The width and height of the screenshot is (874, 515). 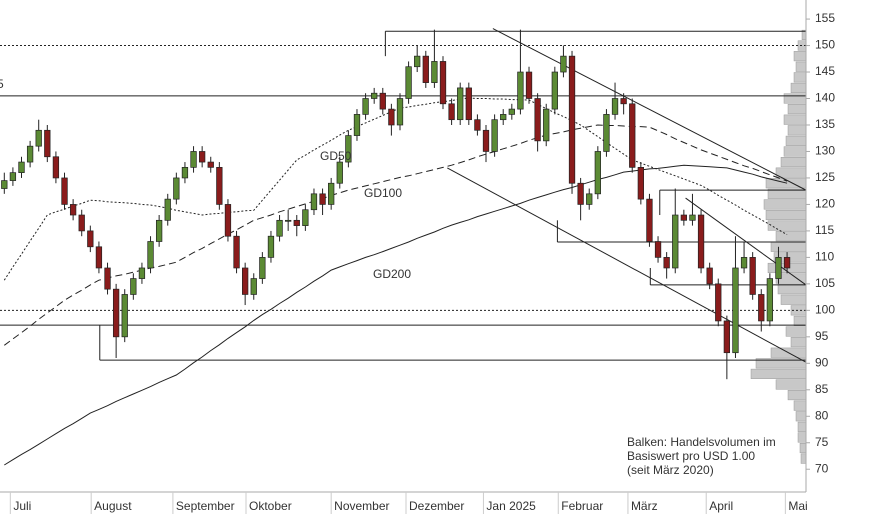 I want to click on x-tick-label: August, so click(x=113, y=506).